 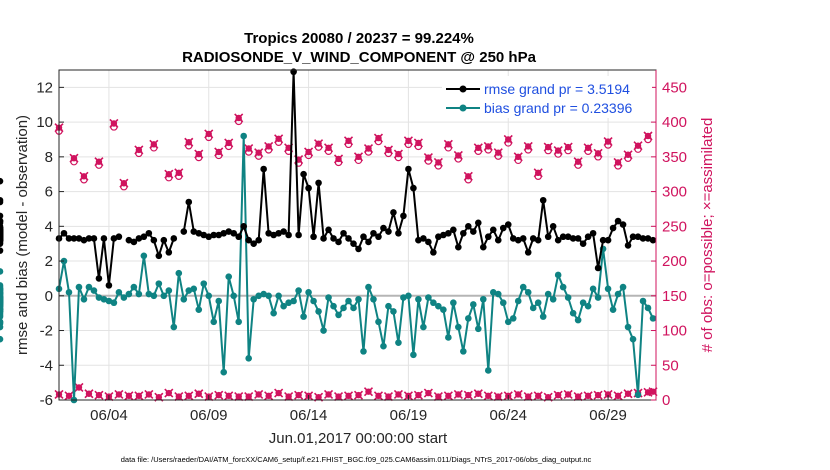 What do you see at coordinates (50, 244) in the screenshot?
I see `y-axis-left: -6 -4 -2 0 2 4 6 8 10 12` at bounding box center [50, 244].